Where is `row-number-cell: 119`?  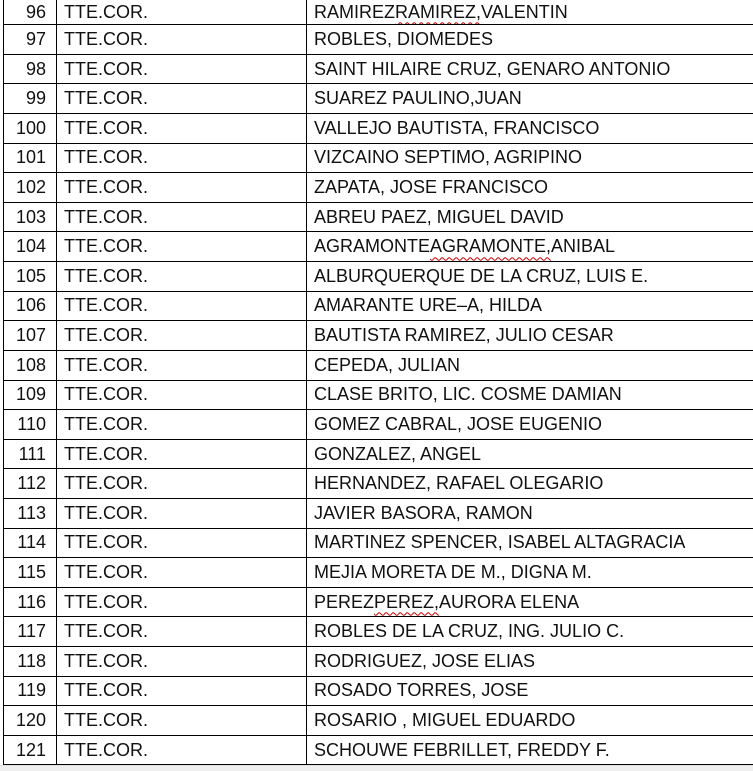 row-number-cell: 119 is located at coordinates (30, 691).